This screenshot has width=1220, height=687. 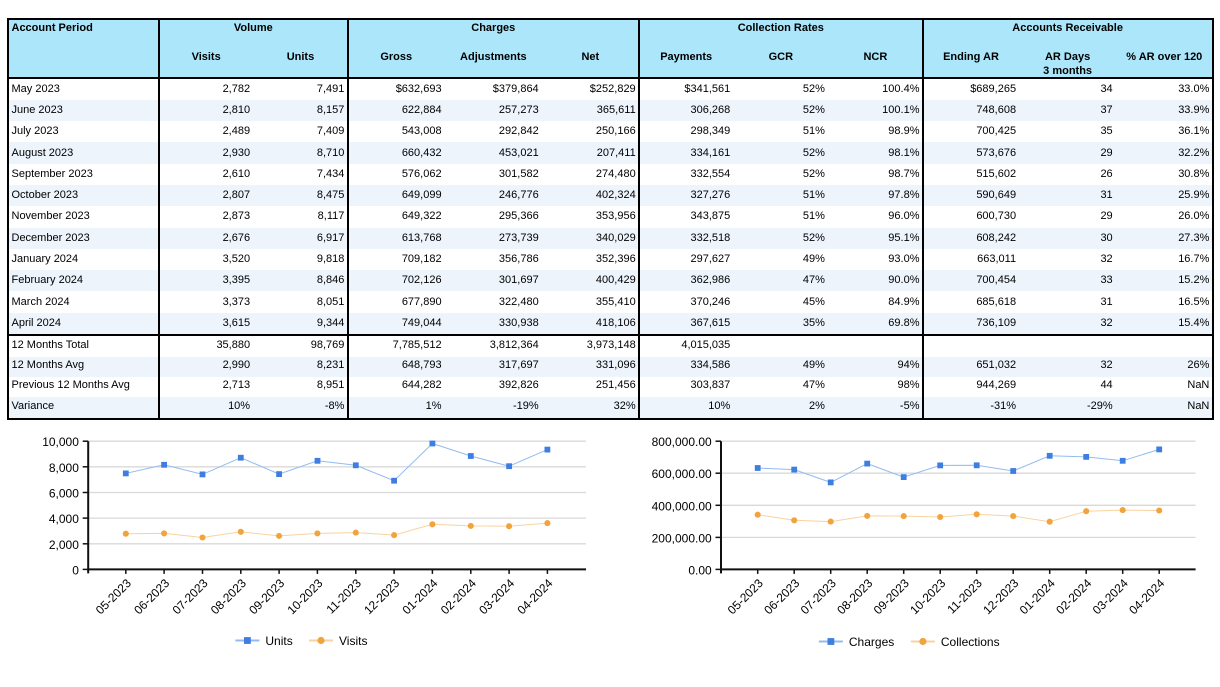 I want to click on svg-text: 400,000.00, so click(x=682, y=506).